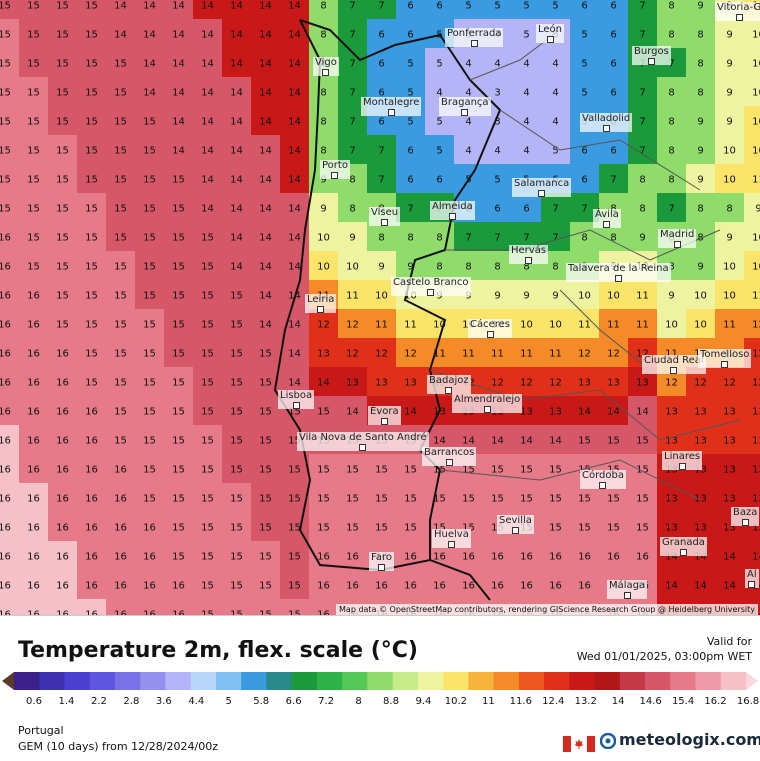  Describe the element at coordinates (385, 216) in the screenshot. I see `city-label-viseu: Viseu` at that location.